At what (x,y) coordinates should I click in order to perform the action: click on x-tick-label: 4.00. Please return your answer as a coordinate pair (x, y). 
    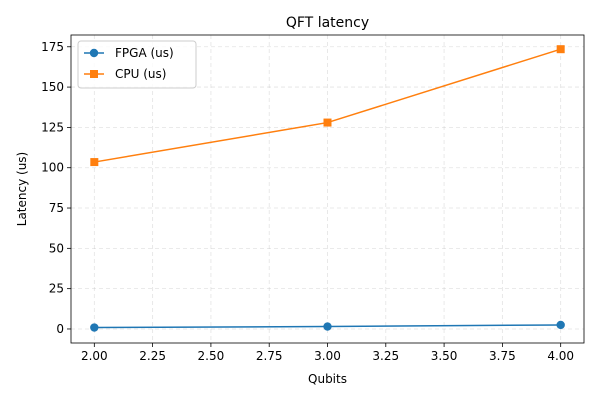
    Looking at the image, I should click on (560, 356).